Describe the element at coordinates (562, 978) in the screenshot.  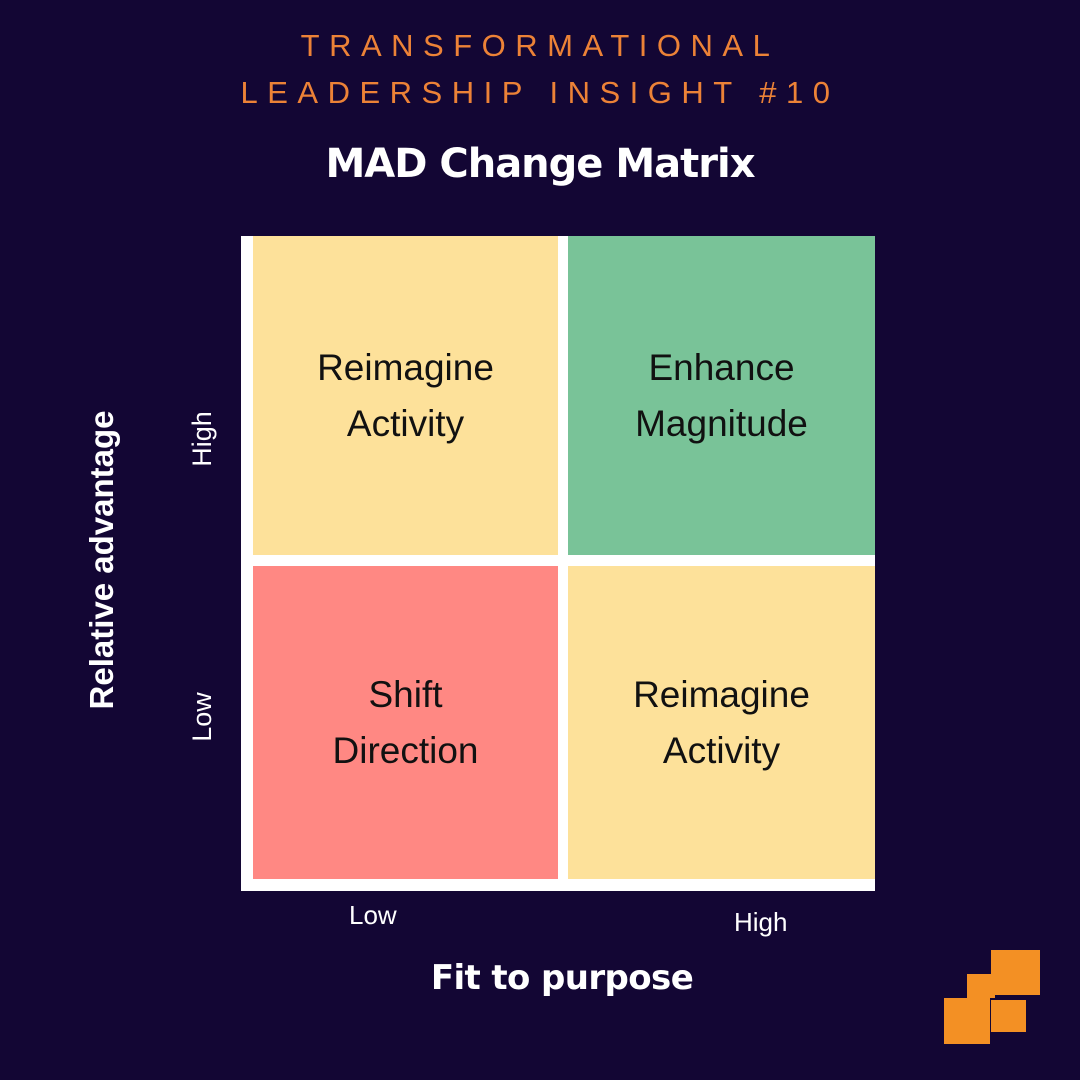
I see `x-axis-title: Fit to purpose` at that location.